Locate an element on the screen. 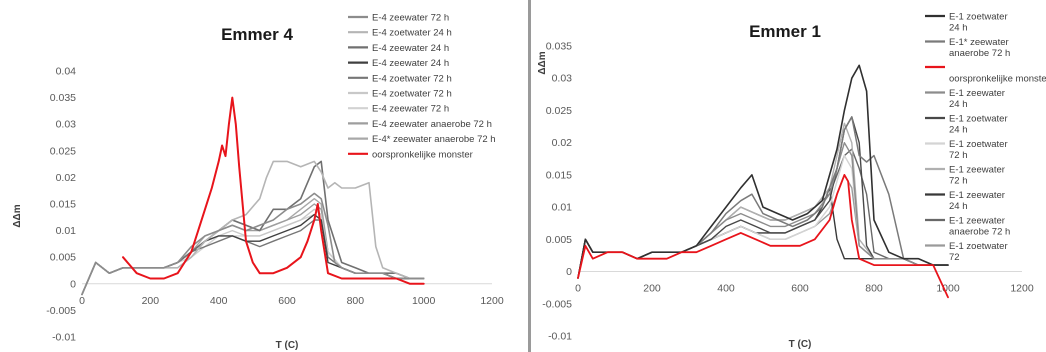 The width and height of the screenshot is (1046, 352). chart-title: Emmer 1 is located at coordinates (785, 31).